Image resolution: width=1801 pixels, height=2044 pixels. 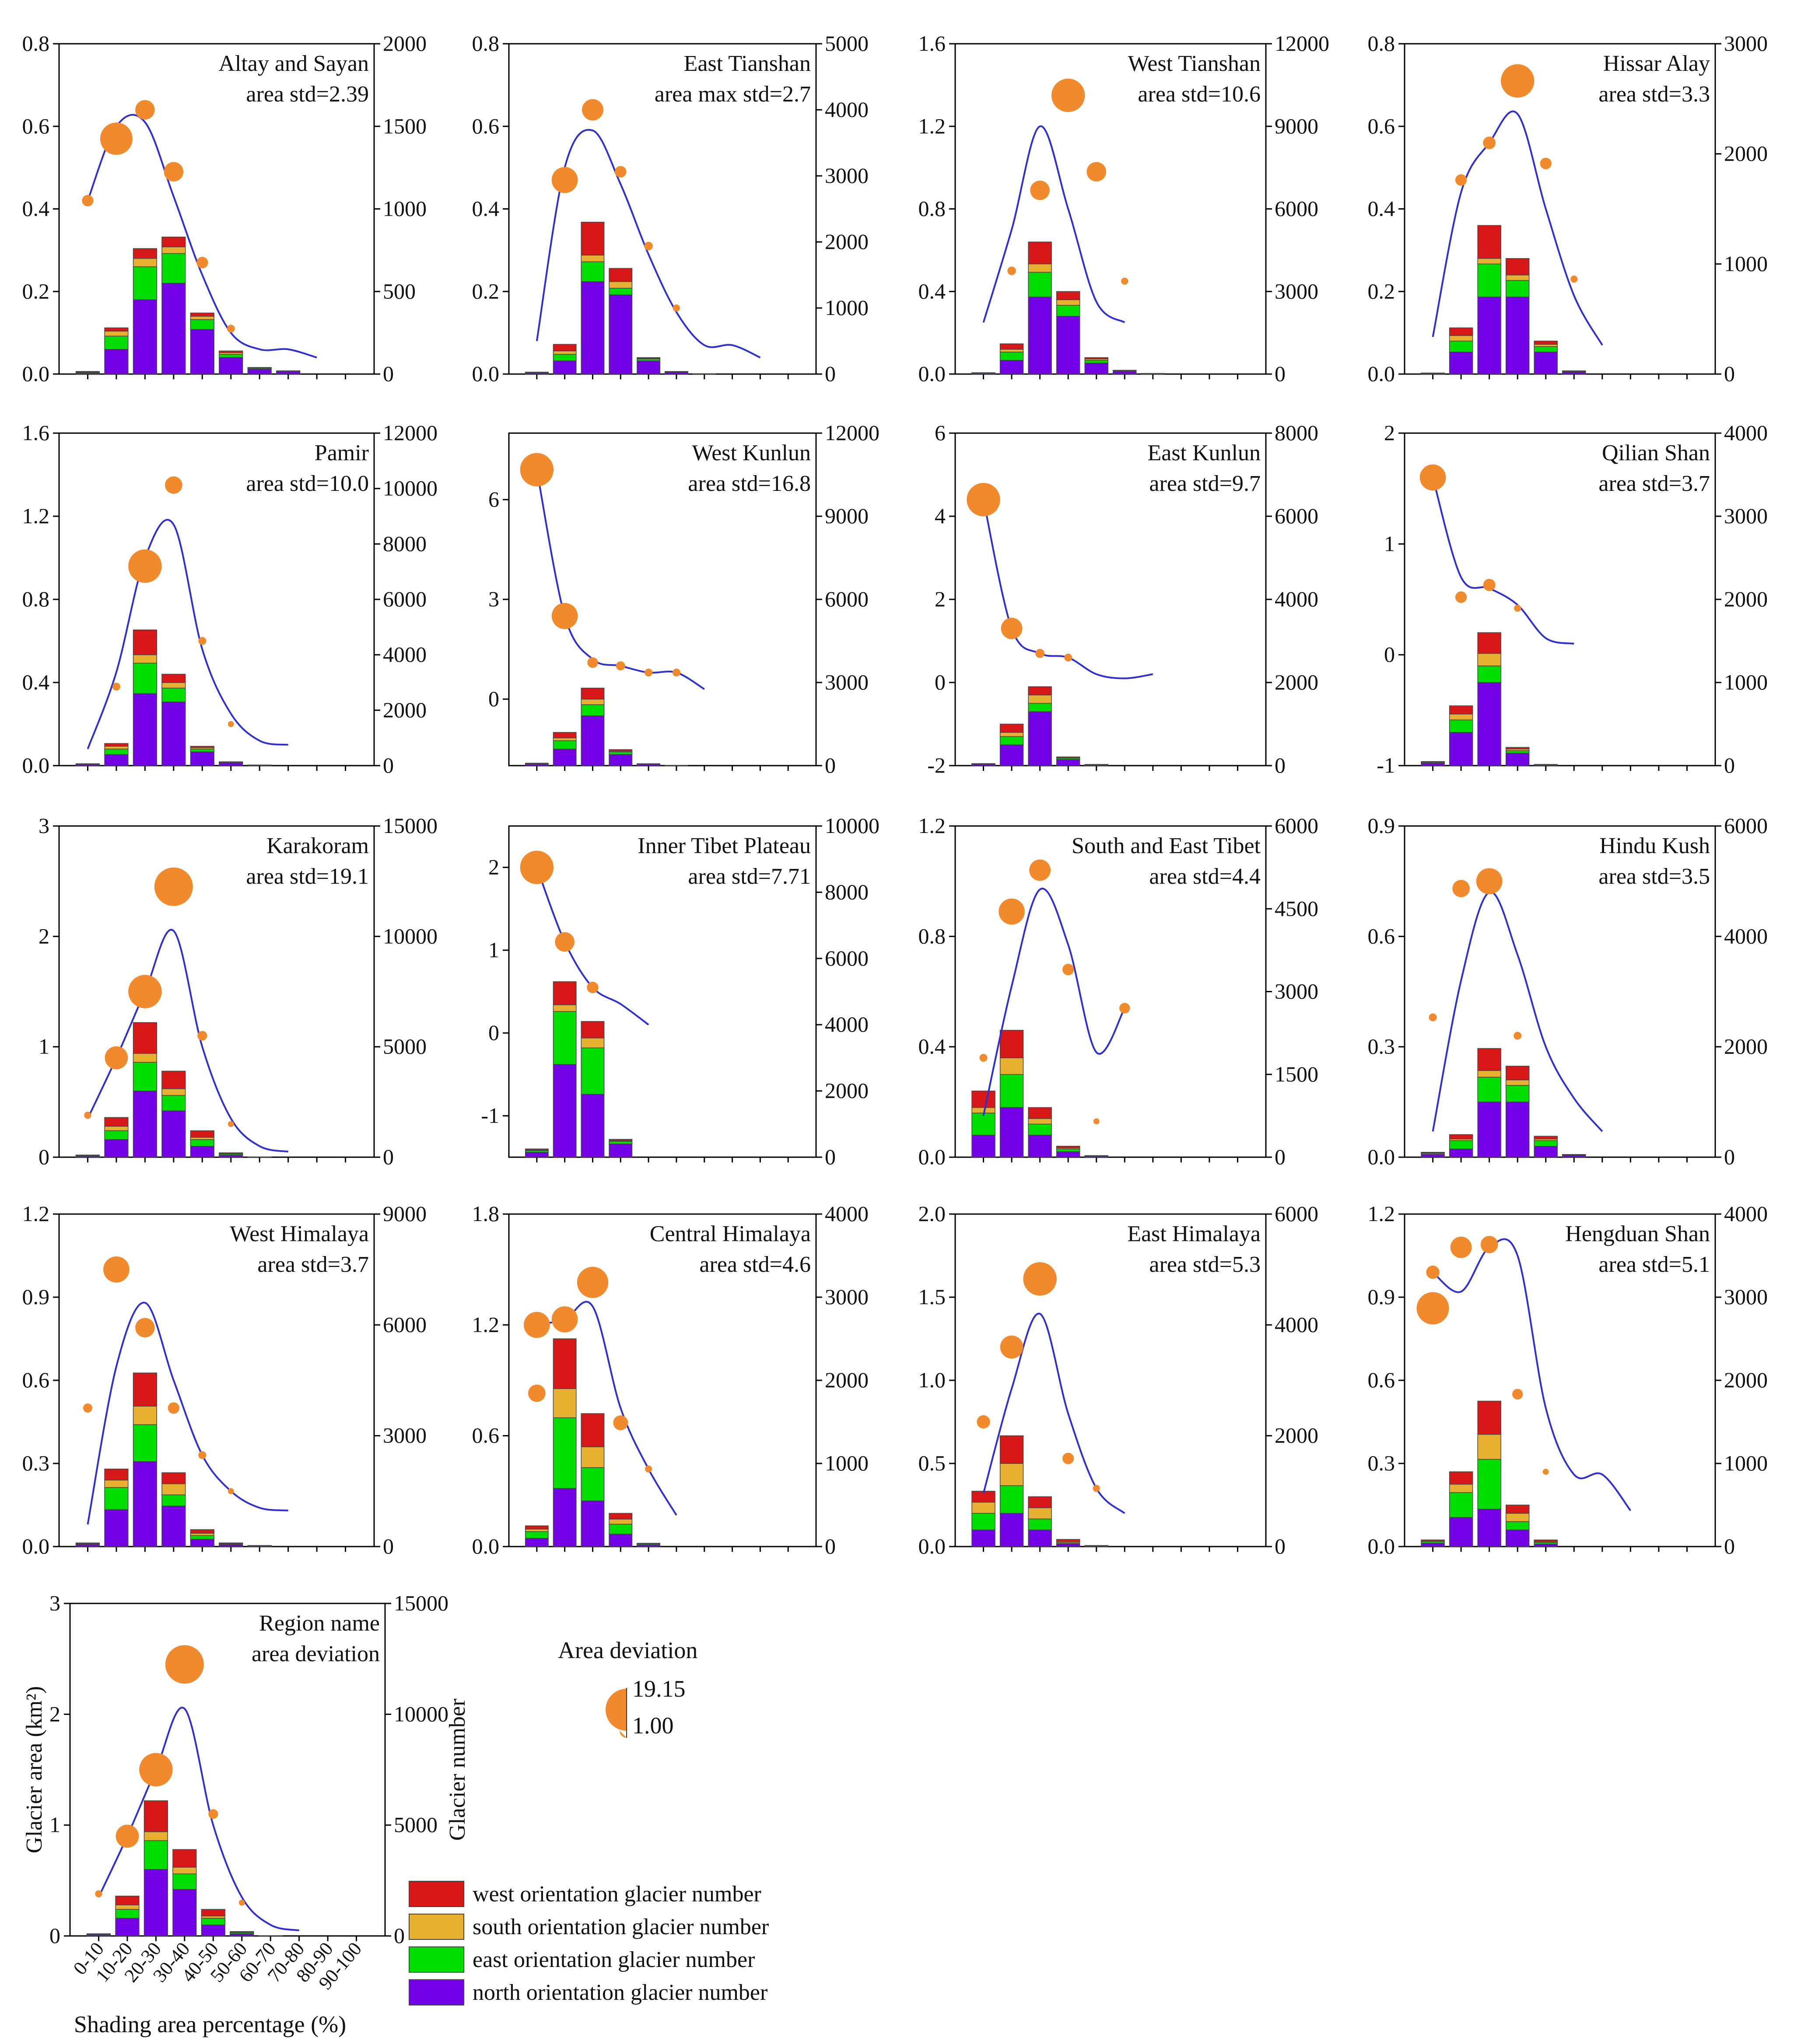 I want to click on left-tick-label: 0.0, so click(x=486, y=1546).